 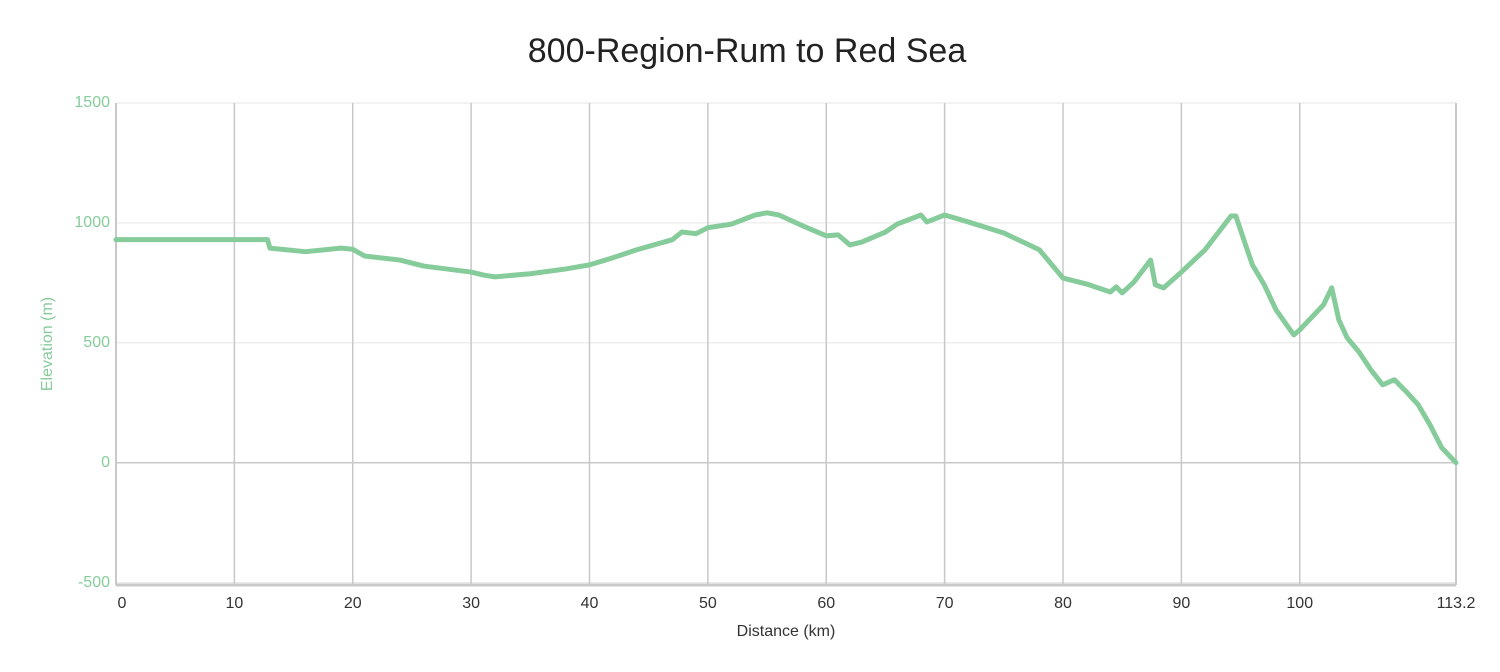 What do you see at coordinates (353, 603) in the screenshot?
I see `x-tick-label: 20` at bounding box center [353, 603].